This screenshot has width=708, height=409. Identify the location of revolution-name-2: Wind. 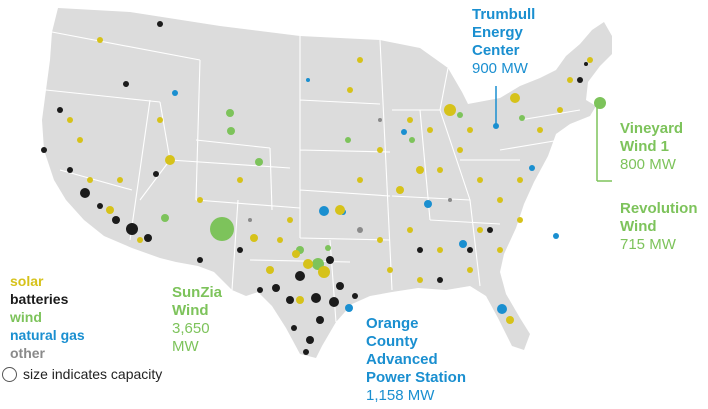
(638, 226).